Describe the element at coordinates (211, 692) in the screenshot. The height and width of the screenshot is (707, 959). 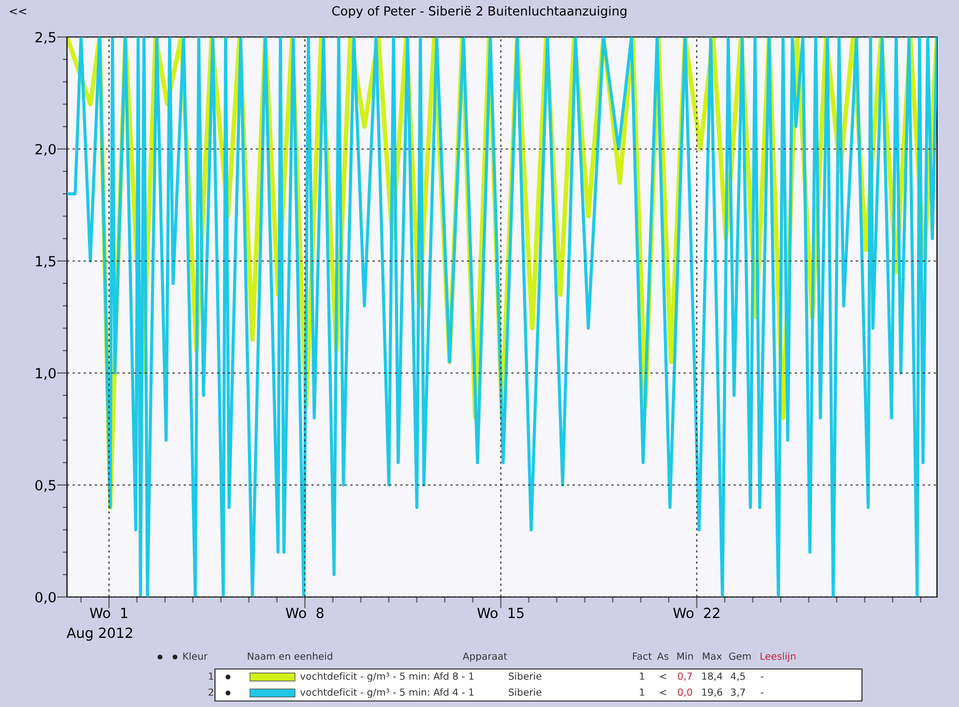
I see `text: 2` at that location.